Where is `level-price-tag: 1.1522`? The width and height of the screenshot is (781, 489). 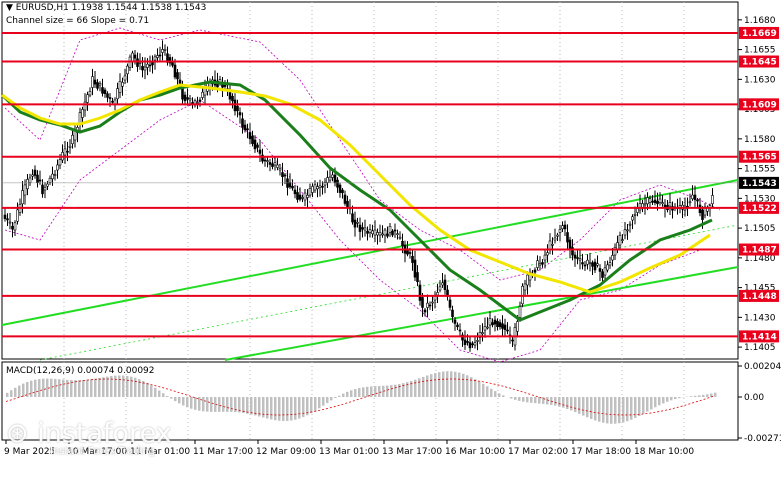
level-price-tag: 1.1522 is located at coordinates (759, 207).